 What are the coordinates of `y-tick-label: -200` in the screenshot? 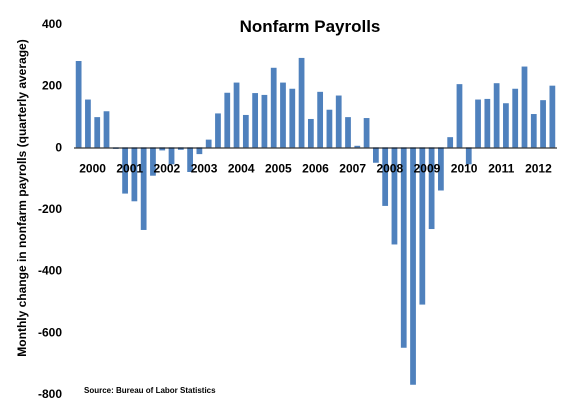 It's located at (50, 209).